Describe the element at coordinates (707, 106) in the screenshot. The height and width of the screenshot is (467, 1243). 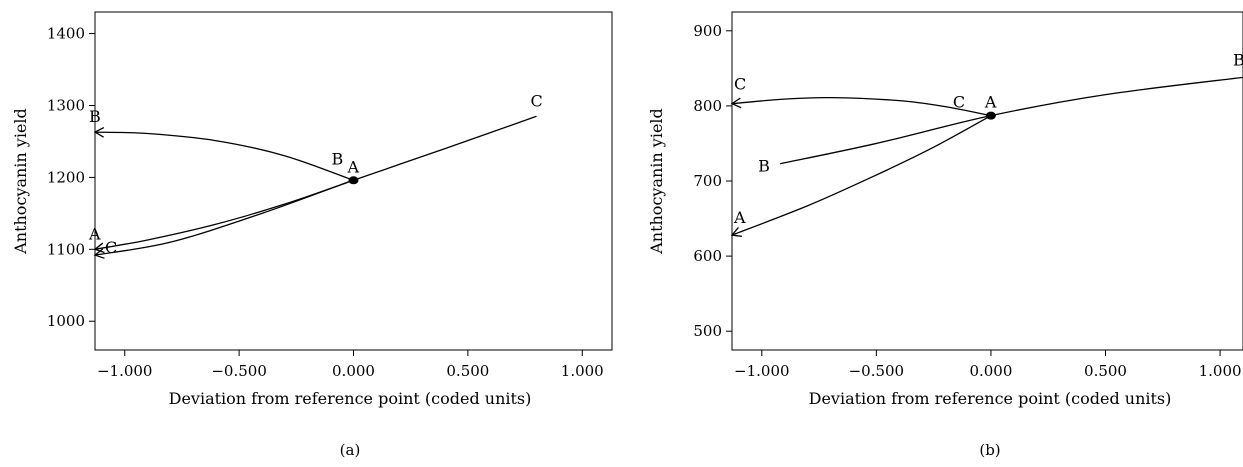
I see `y-tick-label: 800` at that location.